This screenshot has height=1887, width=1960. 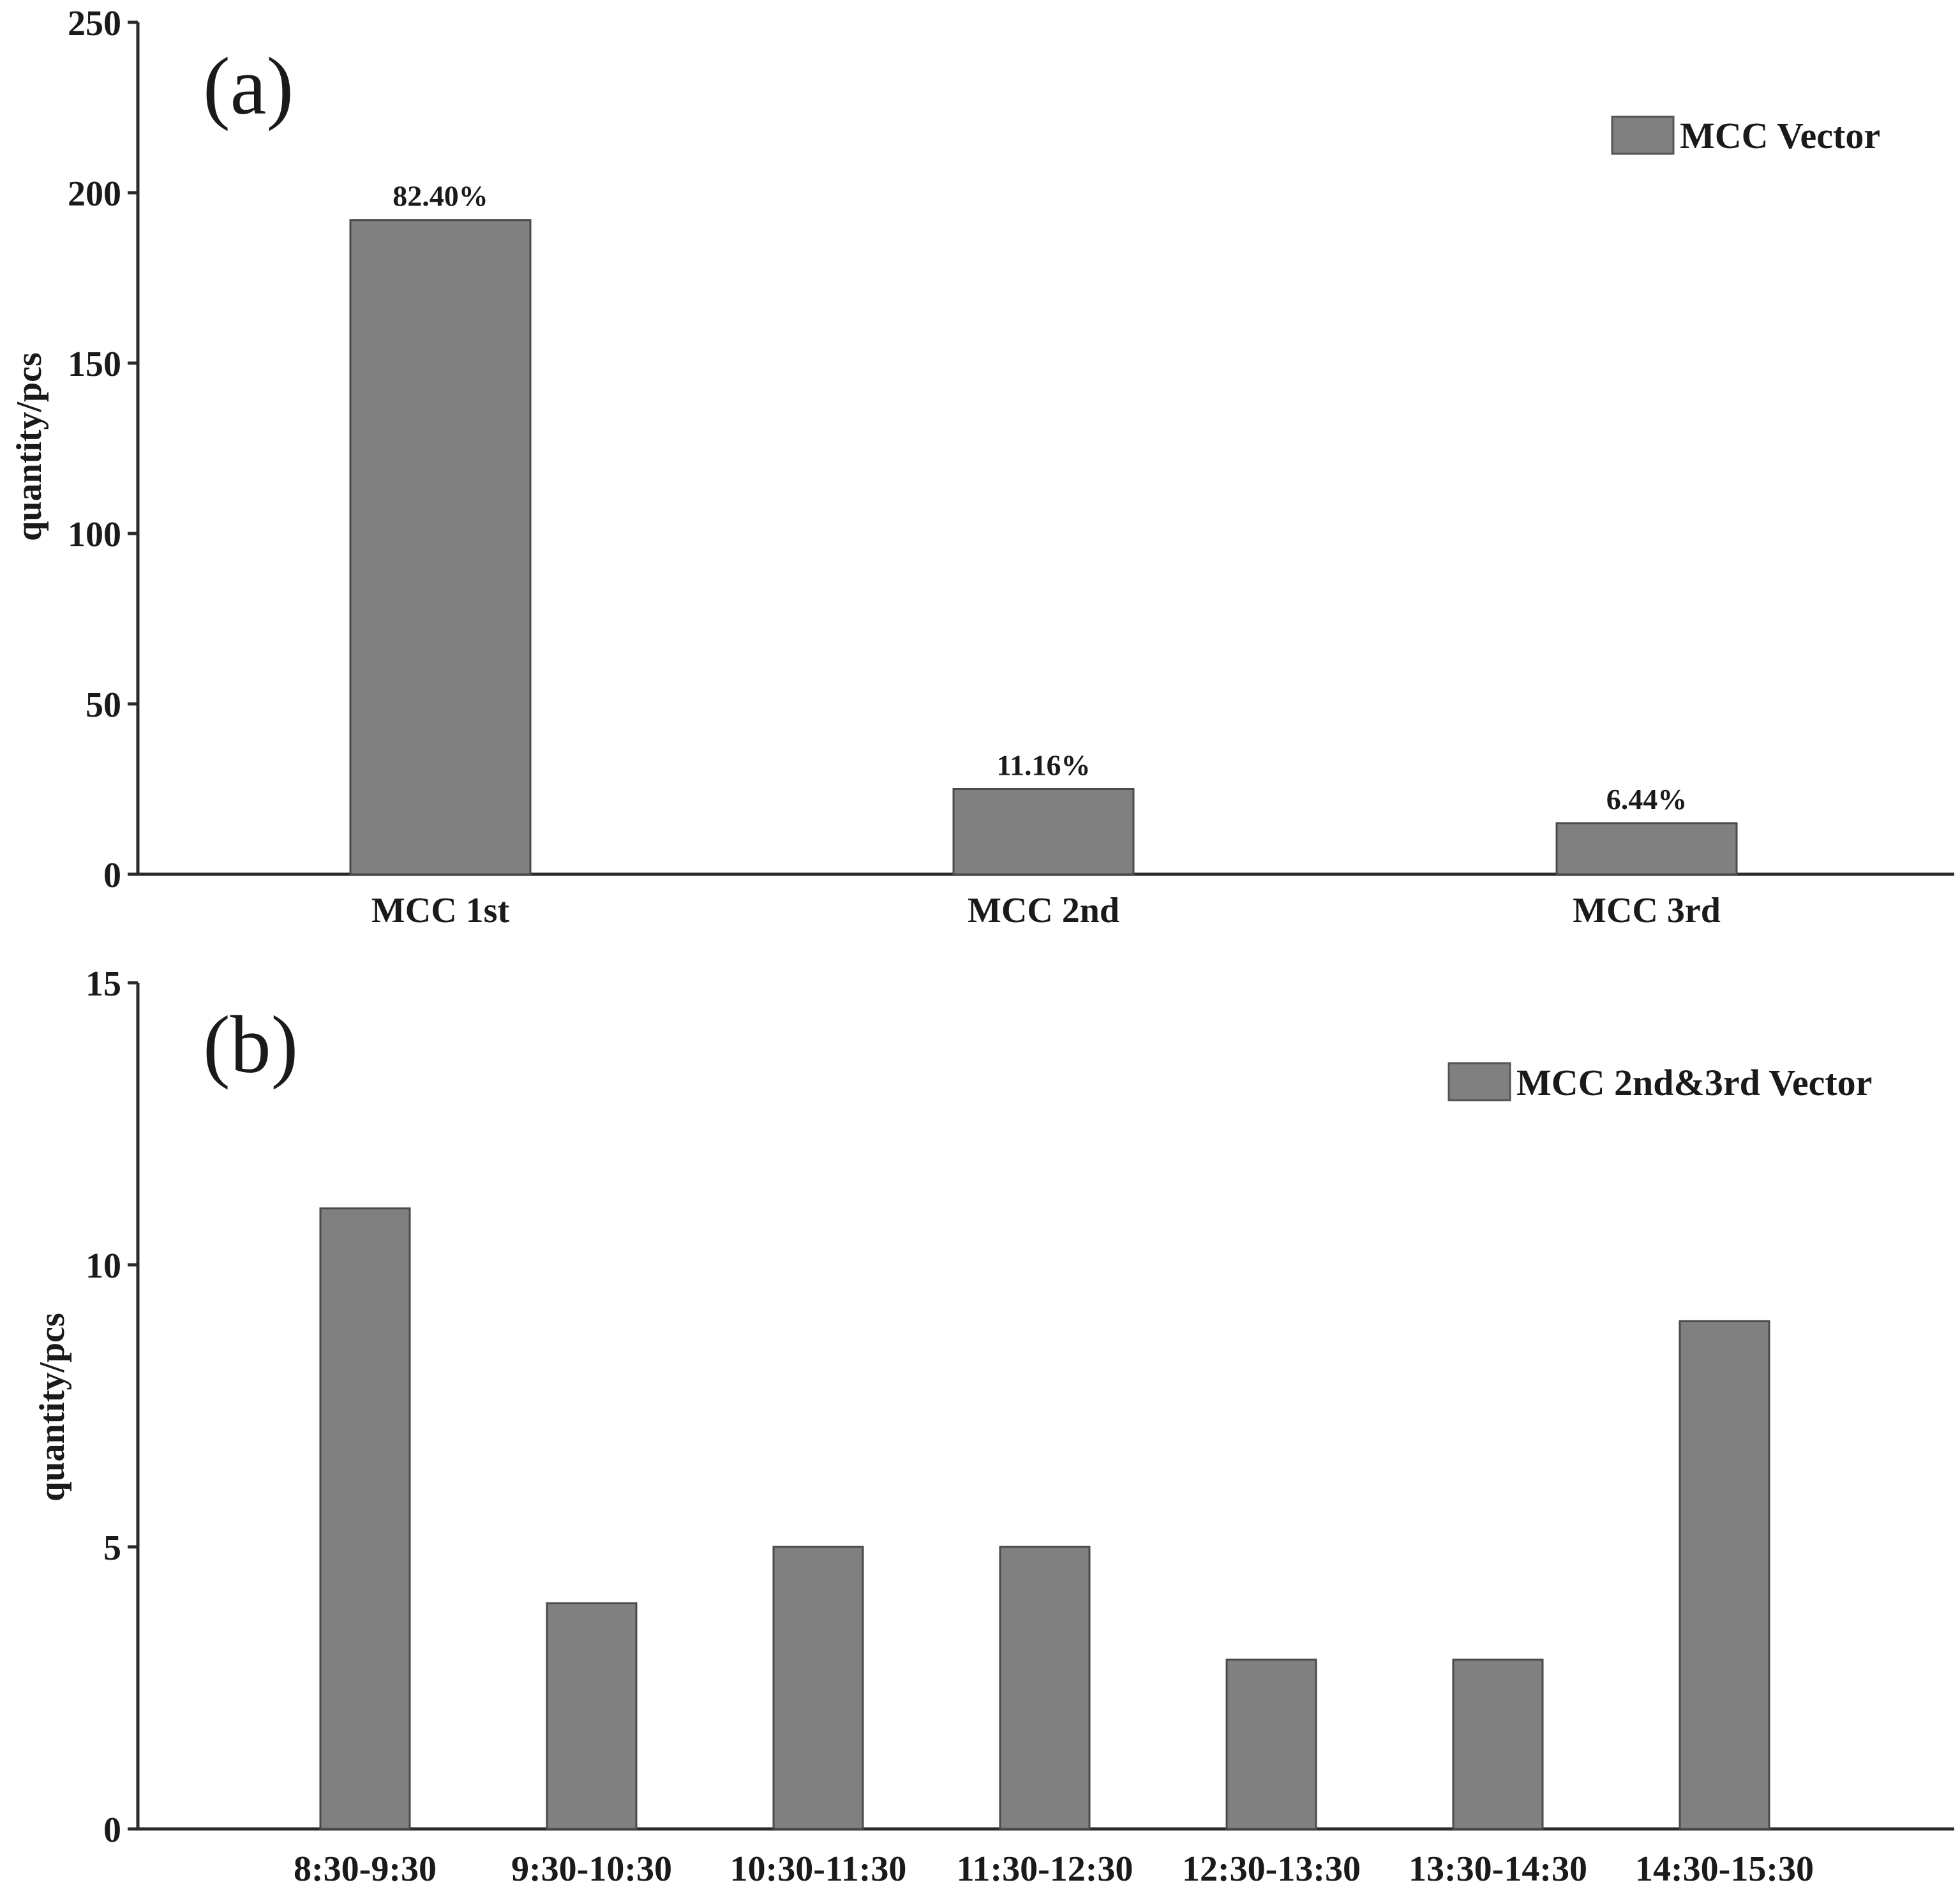 I want to click on panel-a-y-axis-label: quantity/pcs, so click(x=30, y=446).